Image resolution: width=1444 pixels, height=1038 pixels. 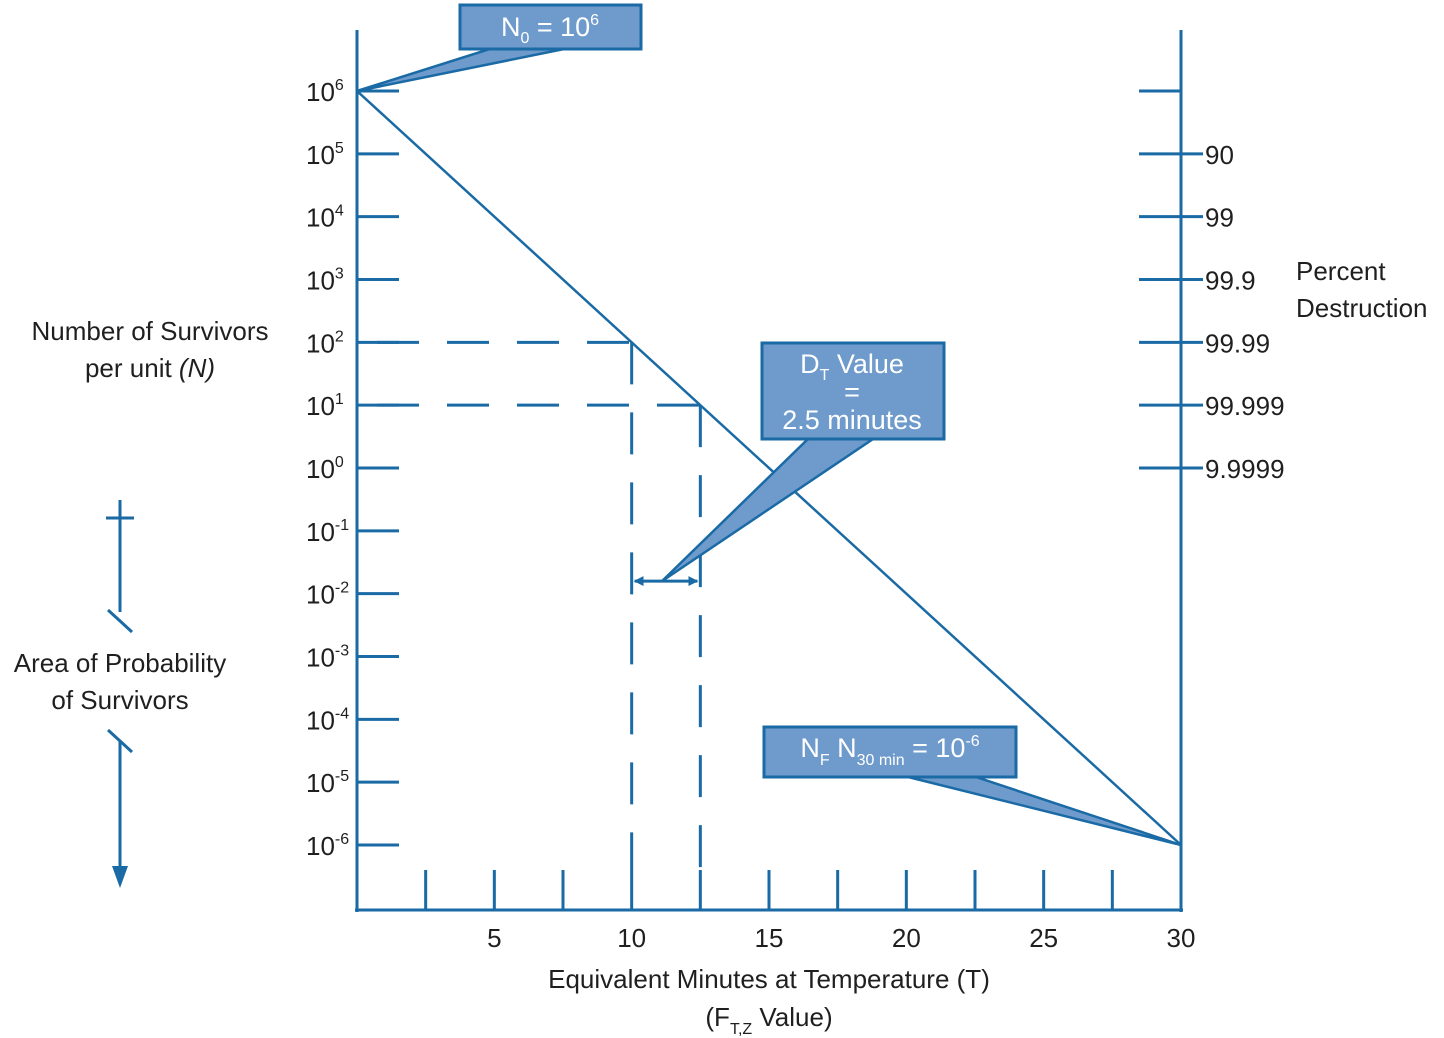 I want to click on callout-nf-pointer, so click(x=1040, y=810).